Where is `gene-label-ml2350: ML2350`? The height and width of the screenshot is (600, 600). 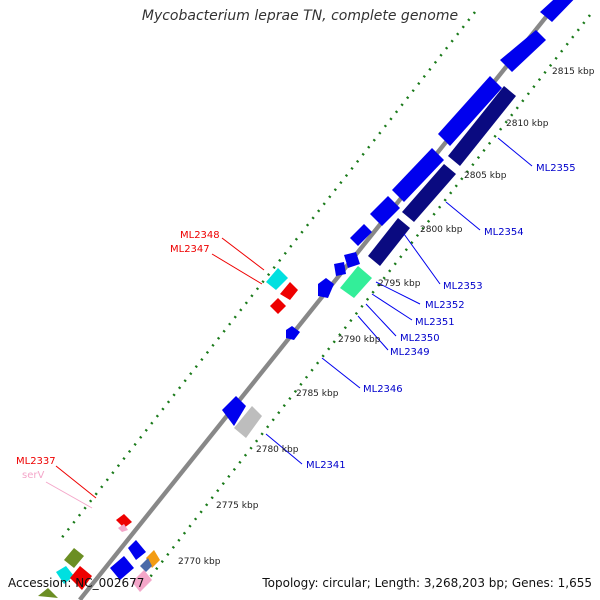
gene-label-ml2350: ML2350 is located at coordinates (420, 338).